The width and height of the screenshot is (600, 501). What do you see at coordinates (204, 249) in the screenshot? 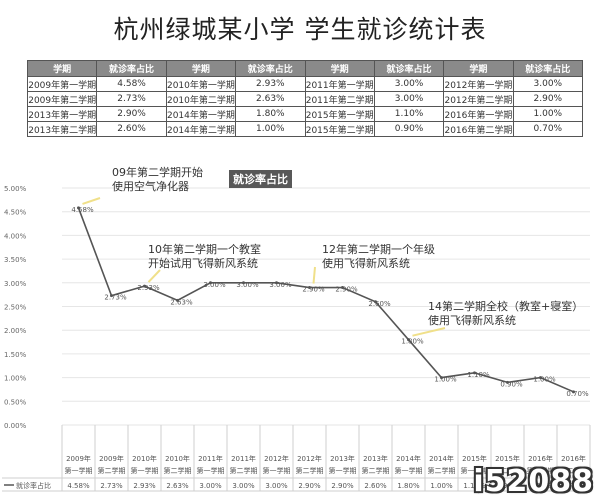
I see `annotation-line: 10年第二学期一个教室` at bounding box center [204, 249].